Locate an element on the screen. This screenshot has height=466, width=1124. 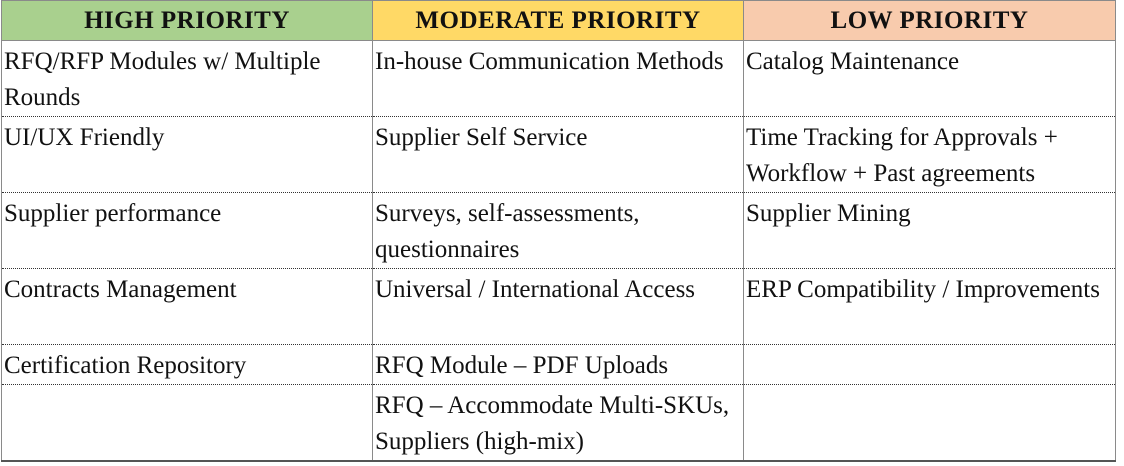
cell-low: Catalog Maintenance is located at coordinates (929, 78).